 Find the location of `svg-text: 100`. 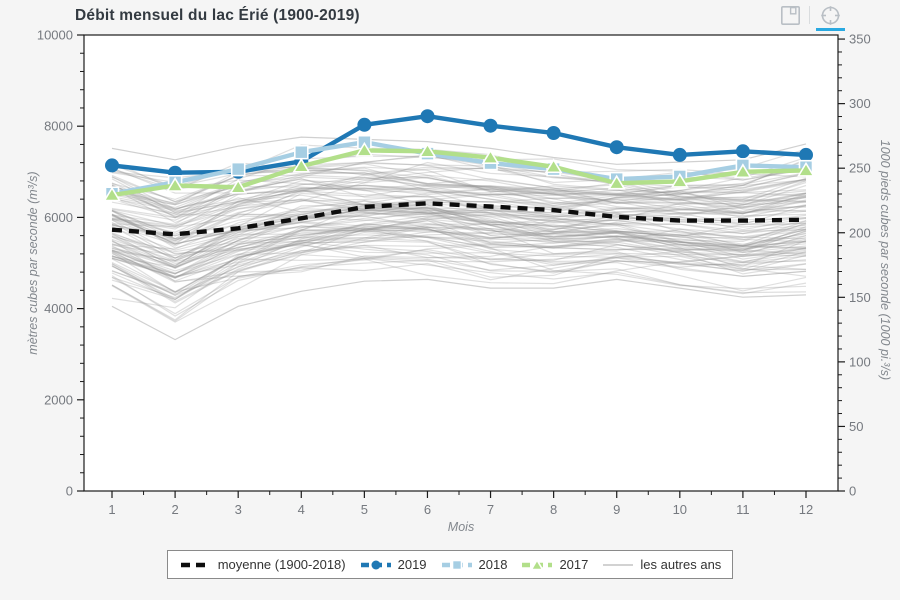

svg-text: 100 is located at coordinates (860, 361).